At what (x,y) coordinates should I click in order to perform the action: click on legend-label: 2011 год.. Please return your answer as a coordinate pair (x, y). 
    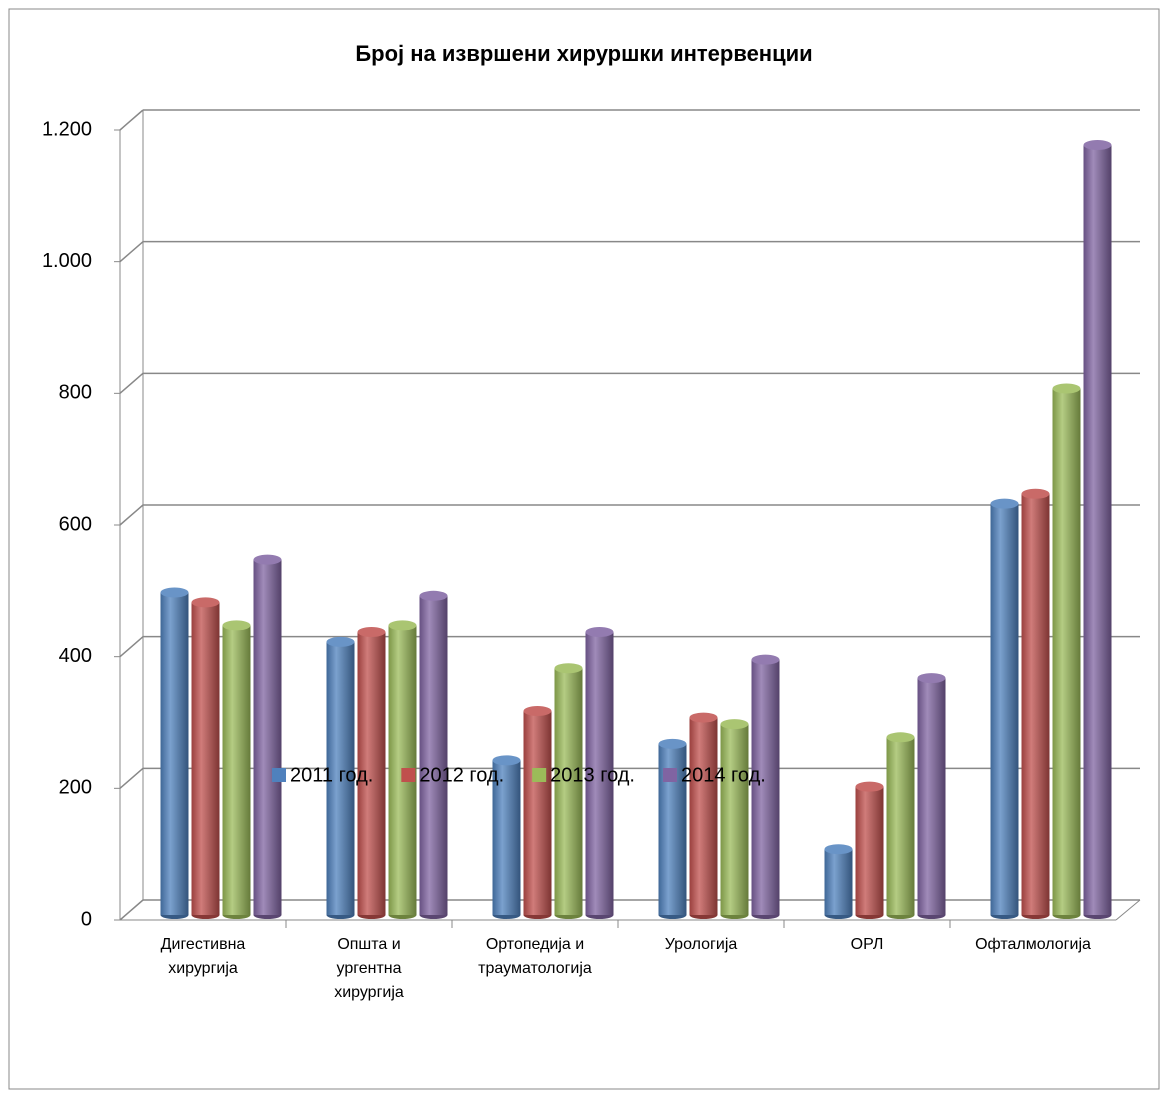
    Looking at the image, I should click on (331, 775).